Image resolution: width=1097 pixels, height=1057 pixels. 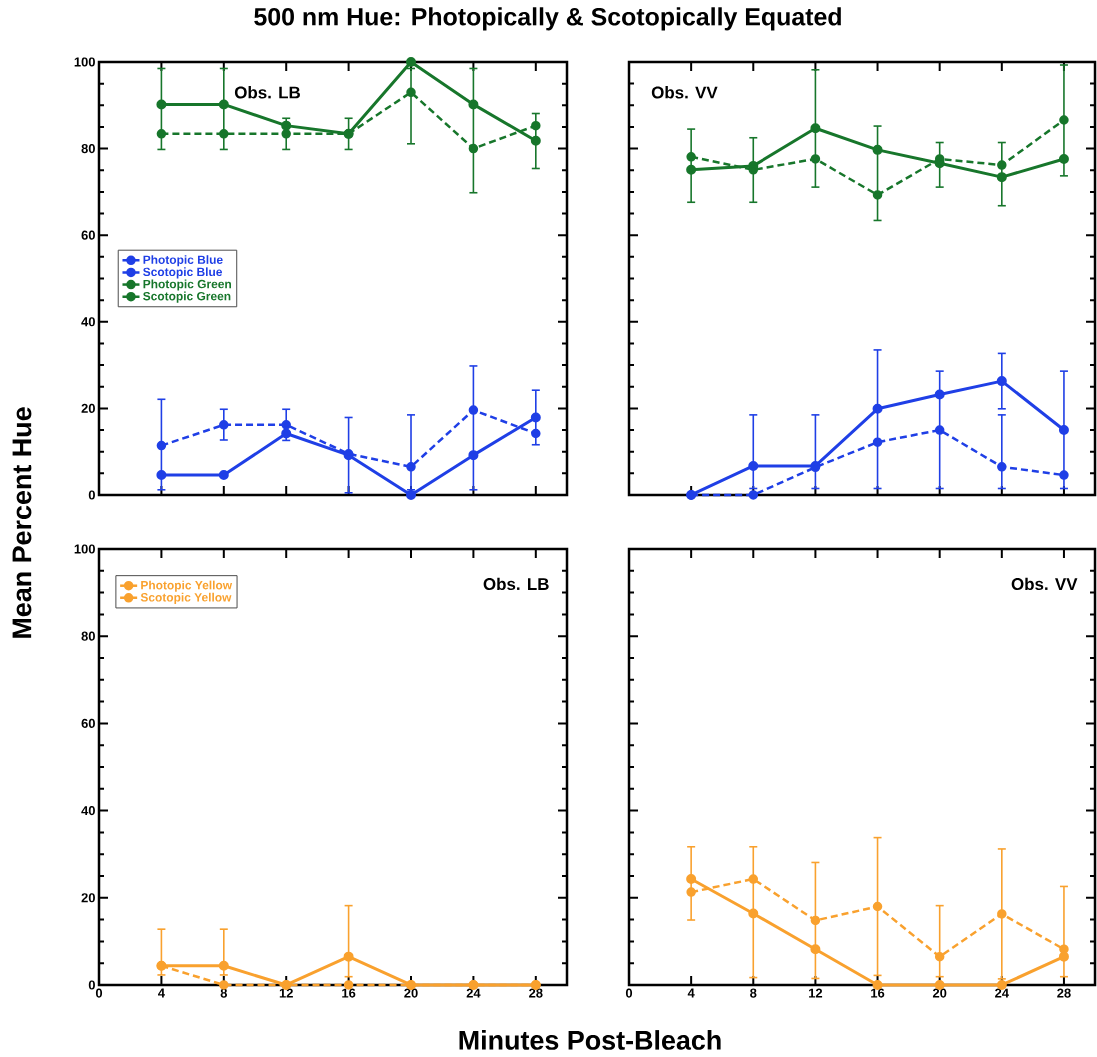 What do you see at coordinates (186, 598) in the screenshot?
I see `legend-label: Scotopic Yellow` at bounding box center [186, 598].